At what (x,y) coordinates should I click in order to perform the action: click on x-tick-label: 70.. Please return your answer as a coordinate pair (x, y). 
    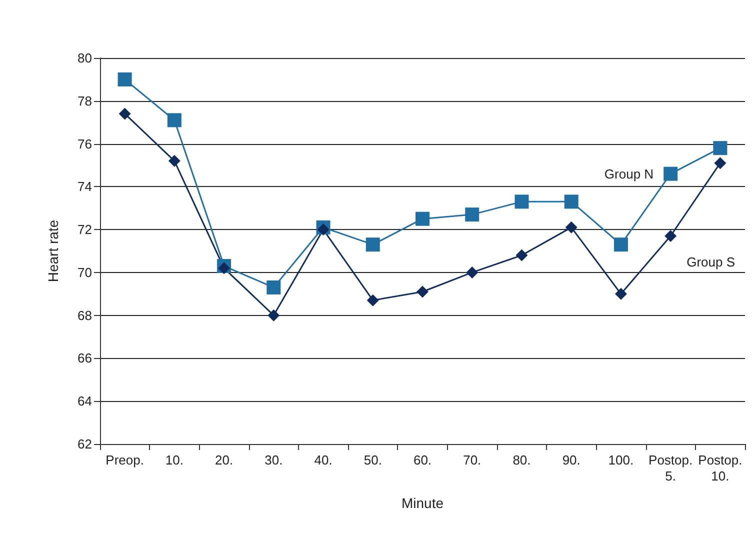
    Looking at the image, I should click on (472, 460).